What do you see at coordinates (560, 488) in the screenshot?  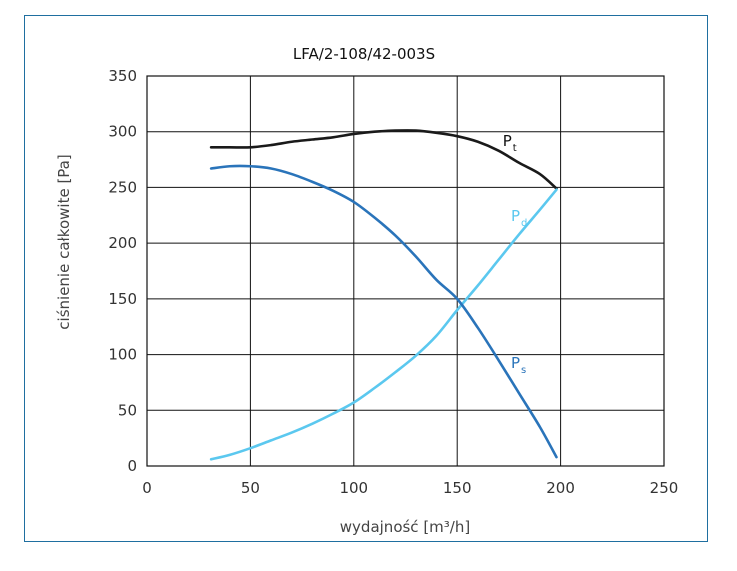 I see `x-tick-label: 200` at bounding box center [560, 488].